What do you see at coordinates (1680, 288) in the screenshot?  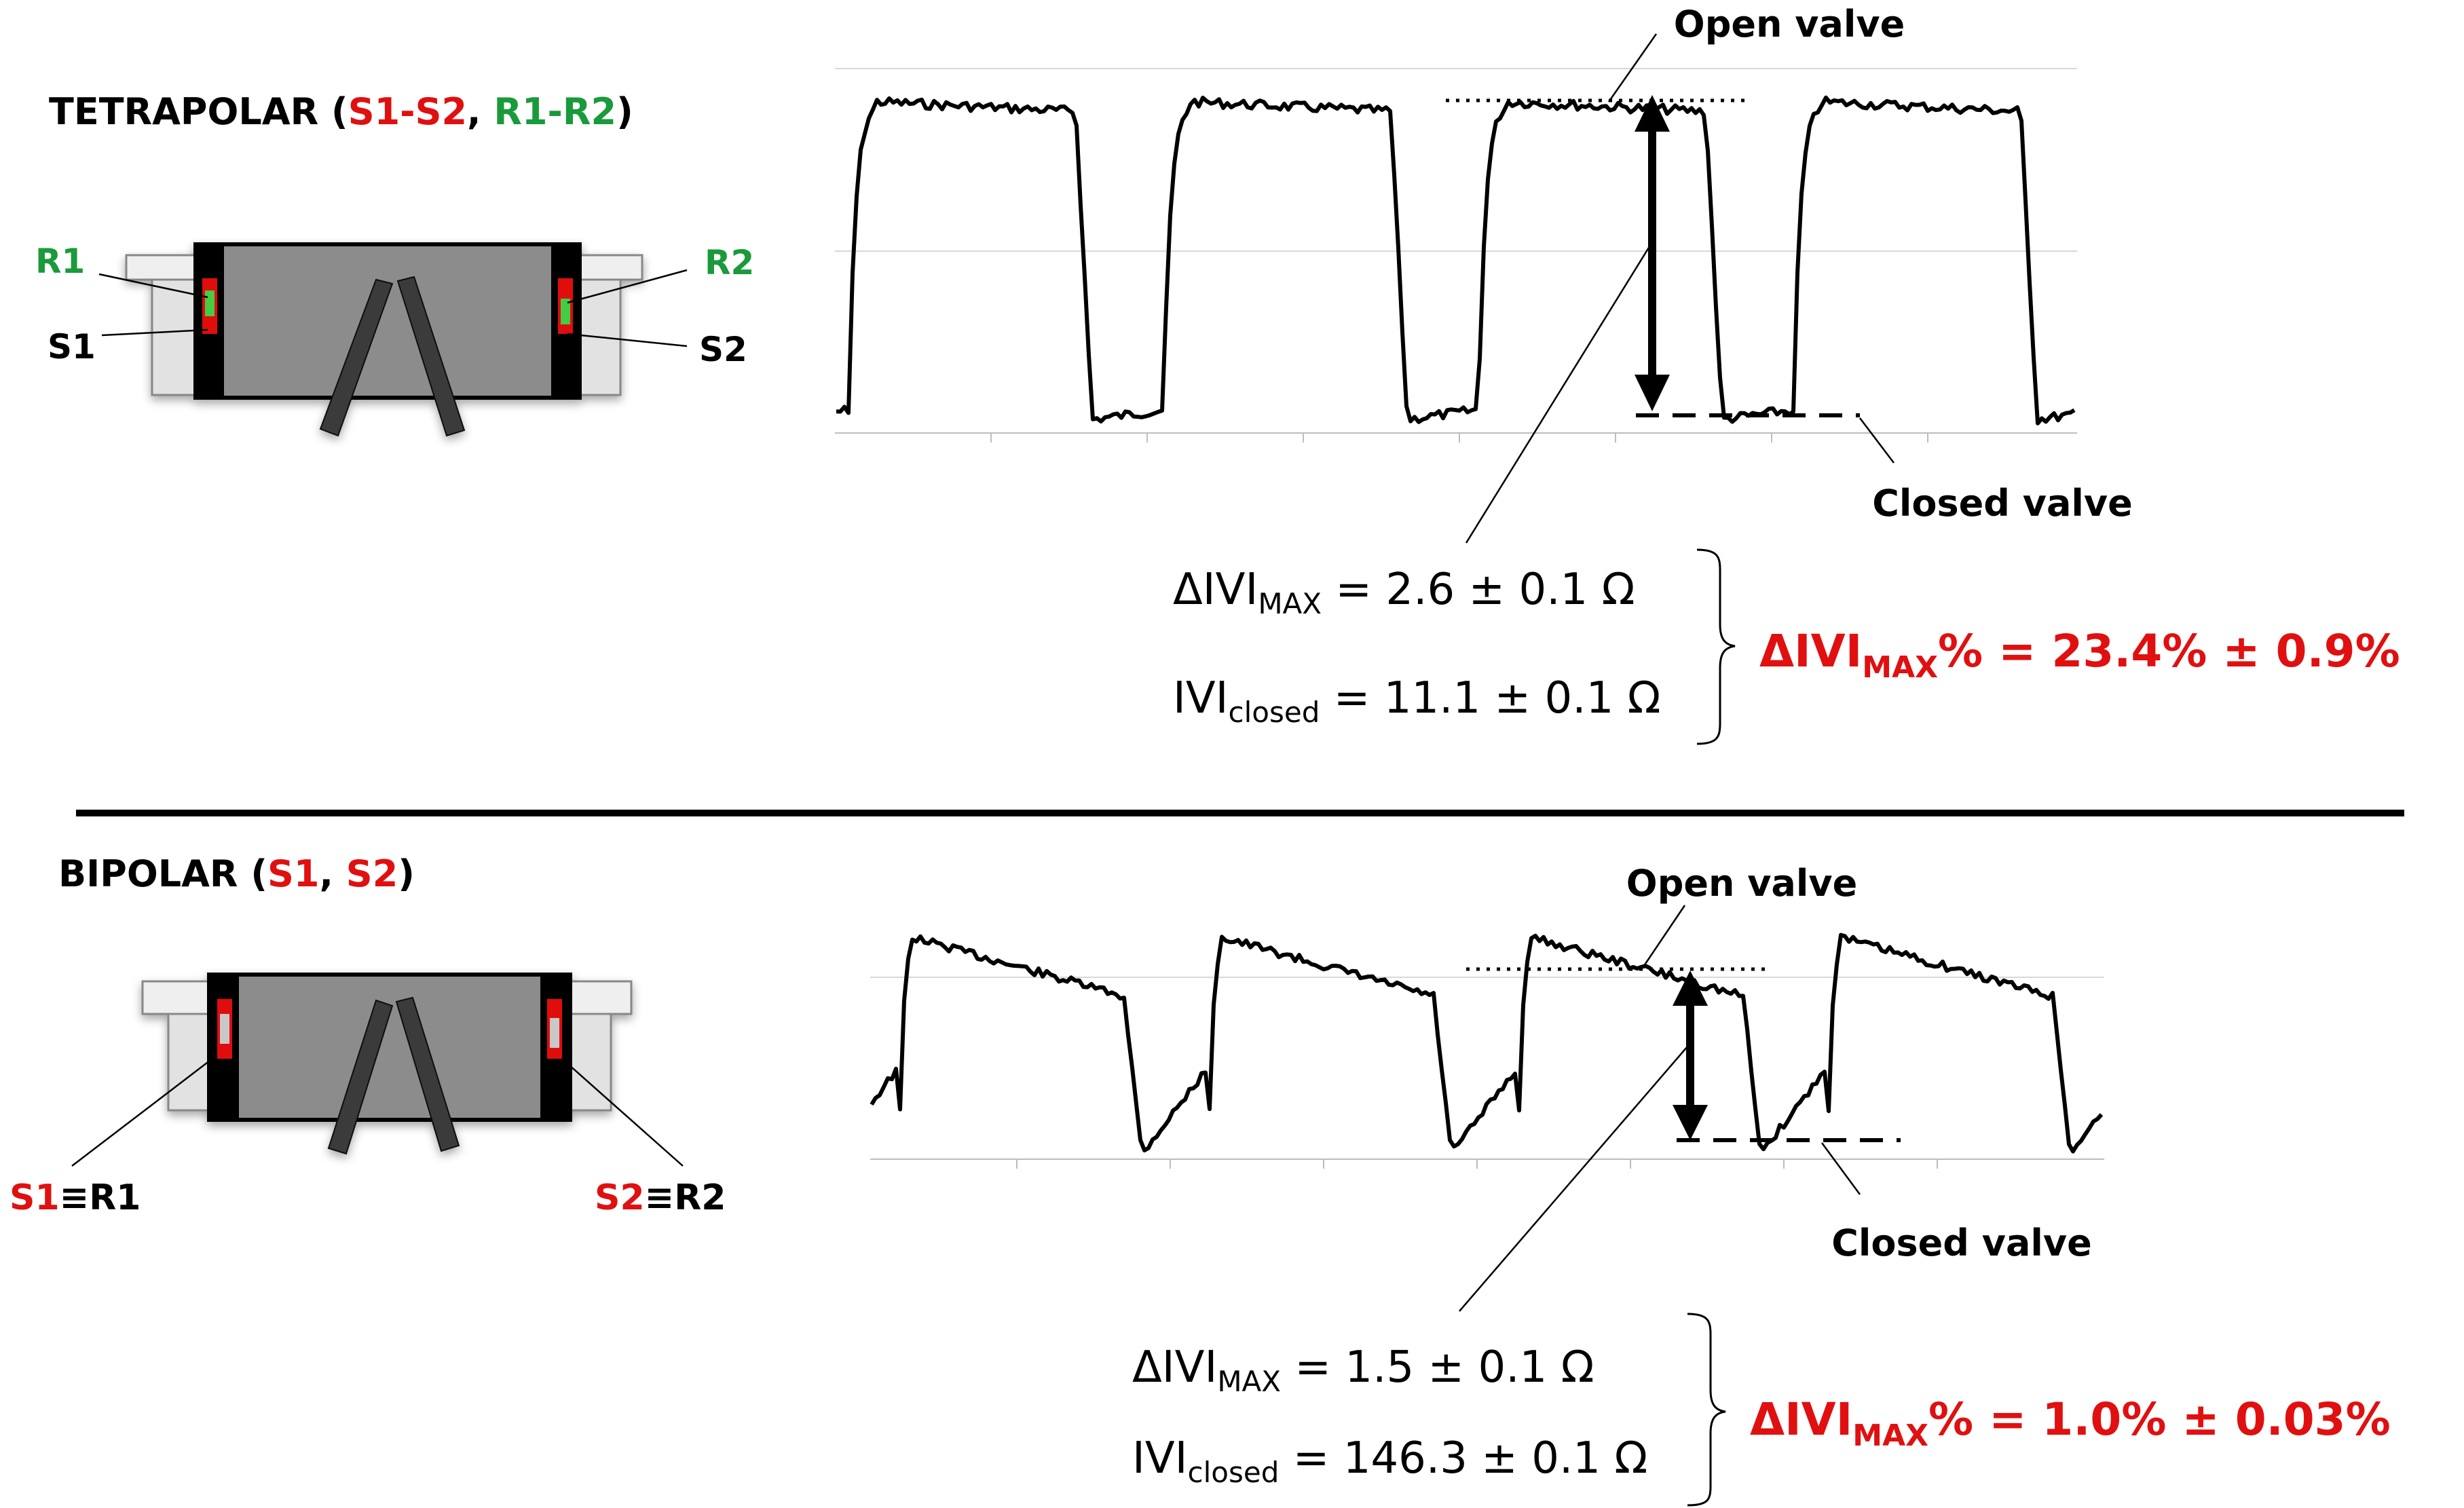 I see `tetrapolar-leader-lines` at bounding box center [1680, 288].